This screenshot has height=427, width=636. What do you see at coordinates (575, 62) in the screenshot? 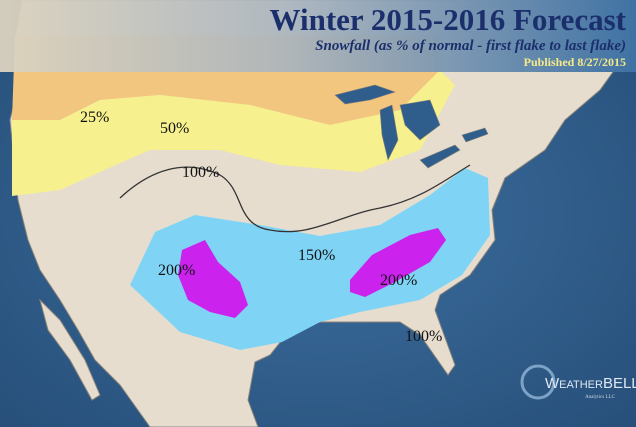
I see `published: Published 8/27/2015` at bounding box center [575, 62].